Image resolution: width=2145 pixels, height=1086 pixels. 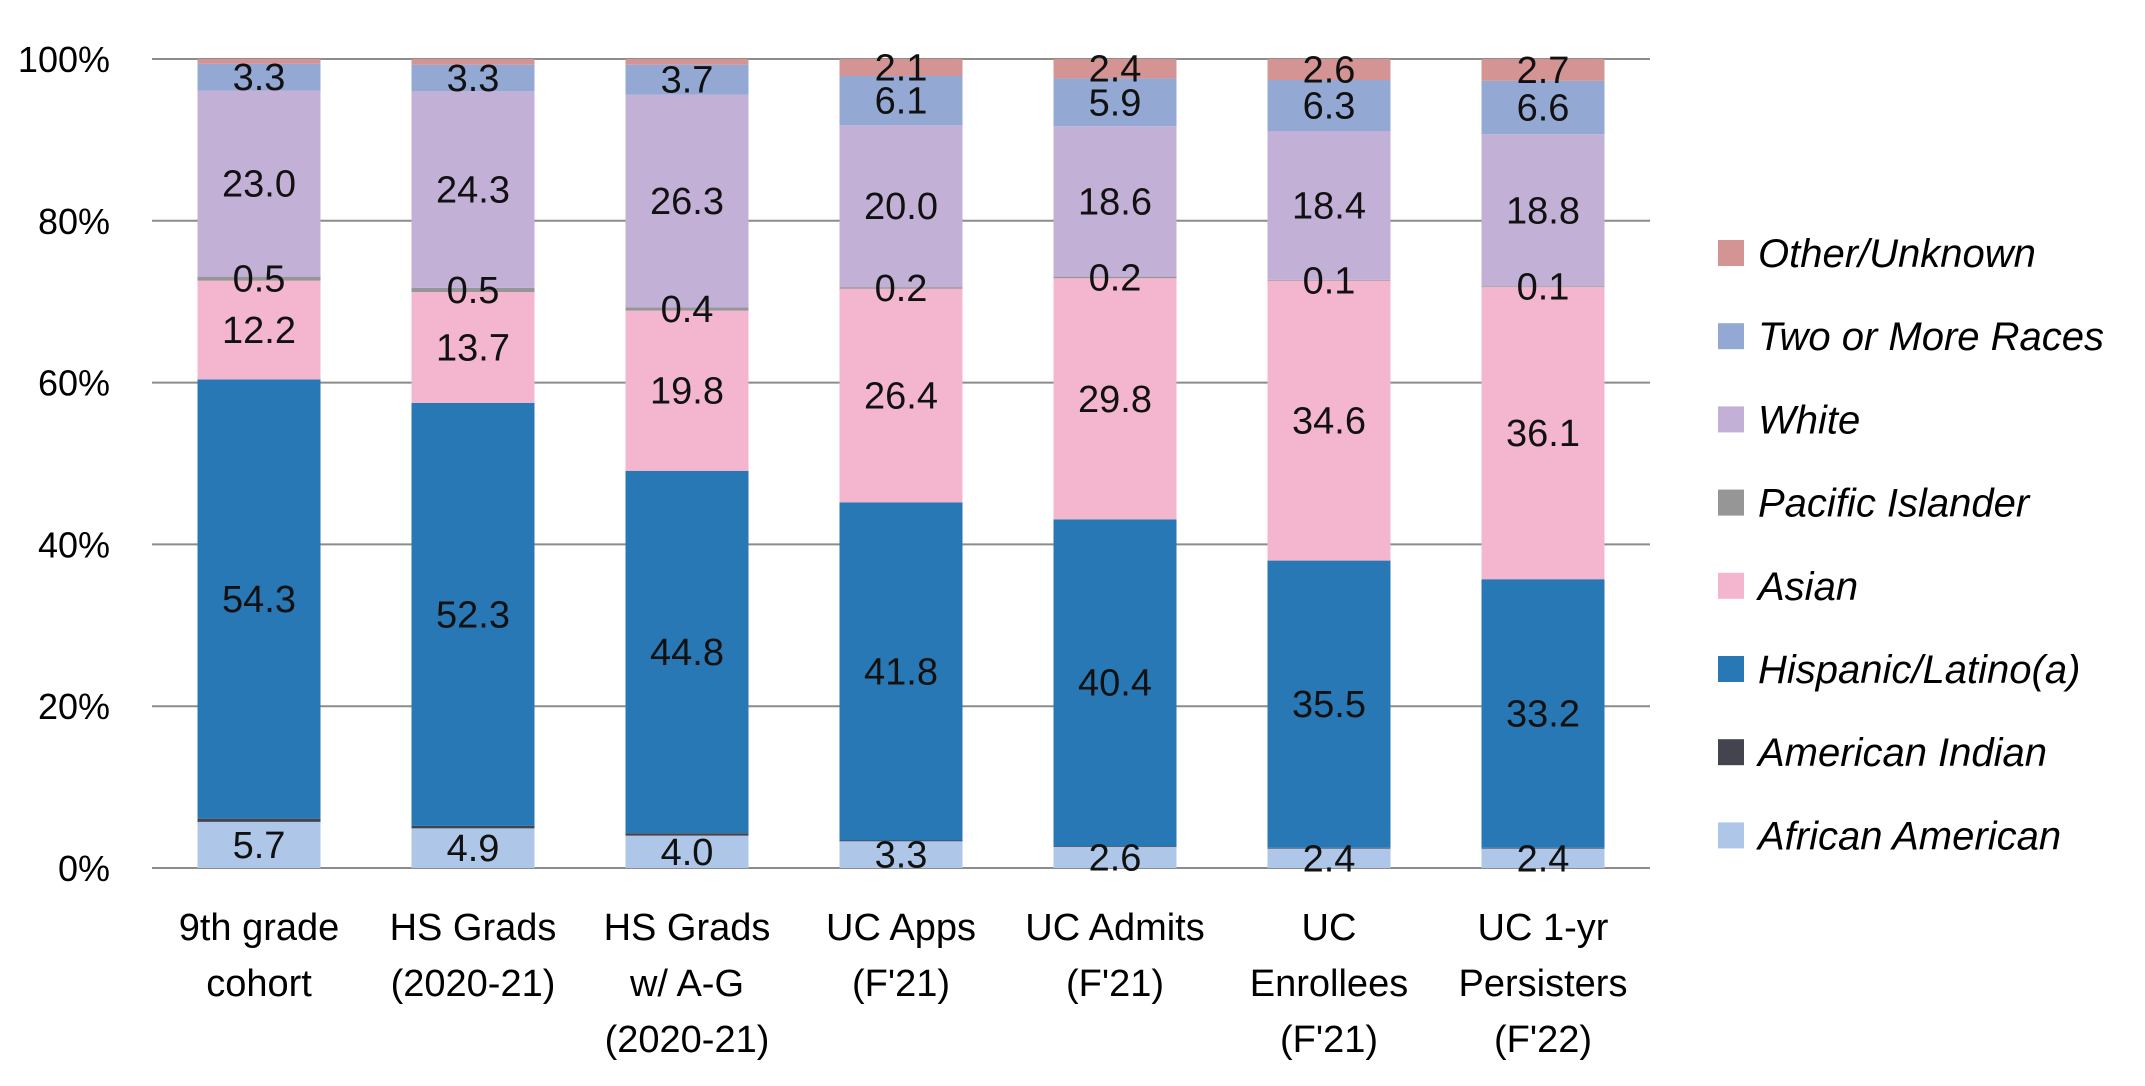 What do you see at coordinates (1894, 504) in the screenshot?
I see `legend-label: Pacific Islander` at bounding box center [1894, 504].